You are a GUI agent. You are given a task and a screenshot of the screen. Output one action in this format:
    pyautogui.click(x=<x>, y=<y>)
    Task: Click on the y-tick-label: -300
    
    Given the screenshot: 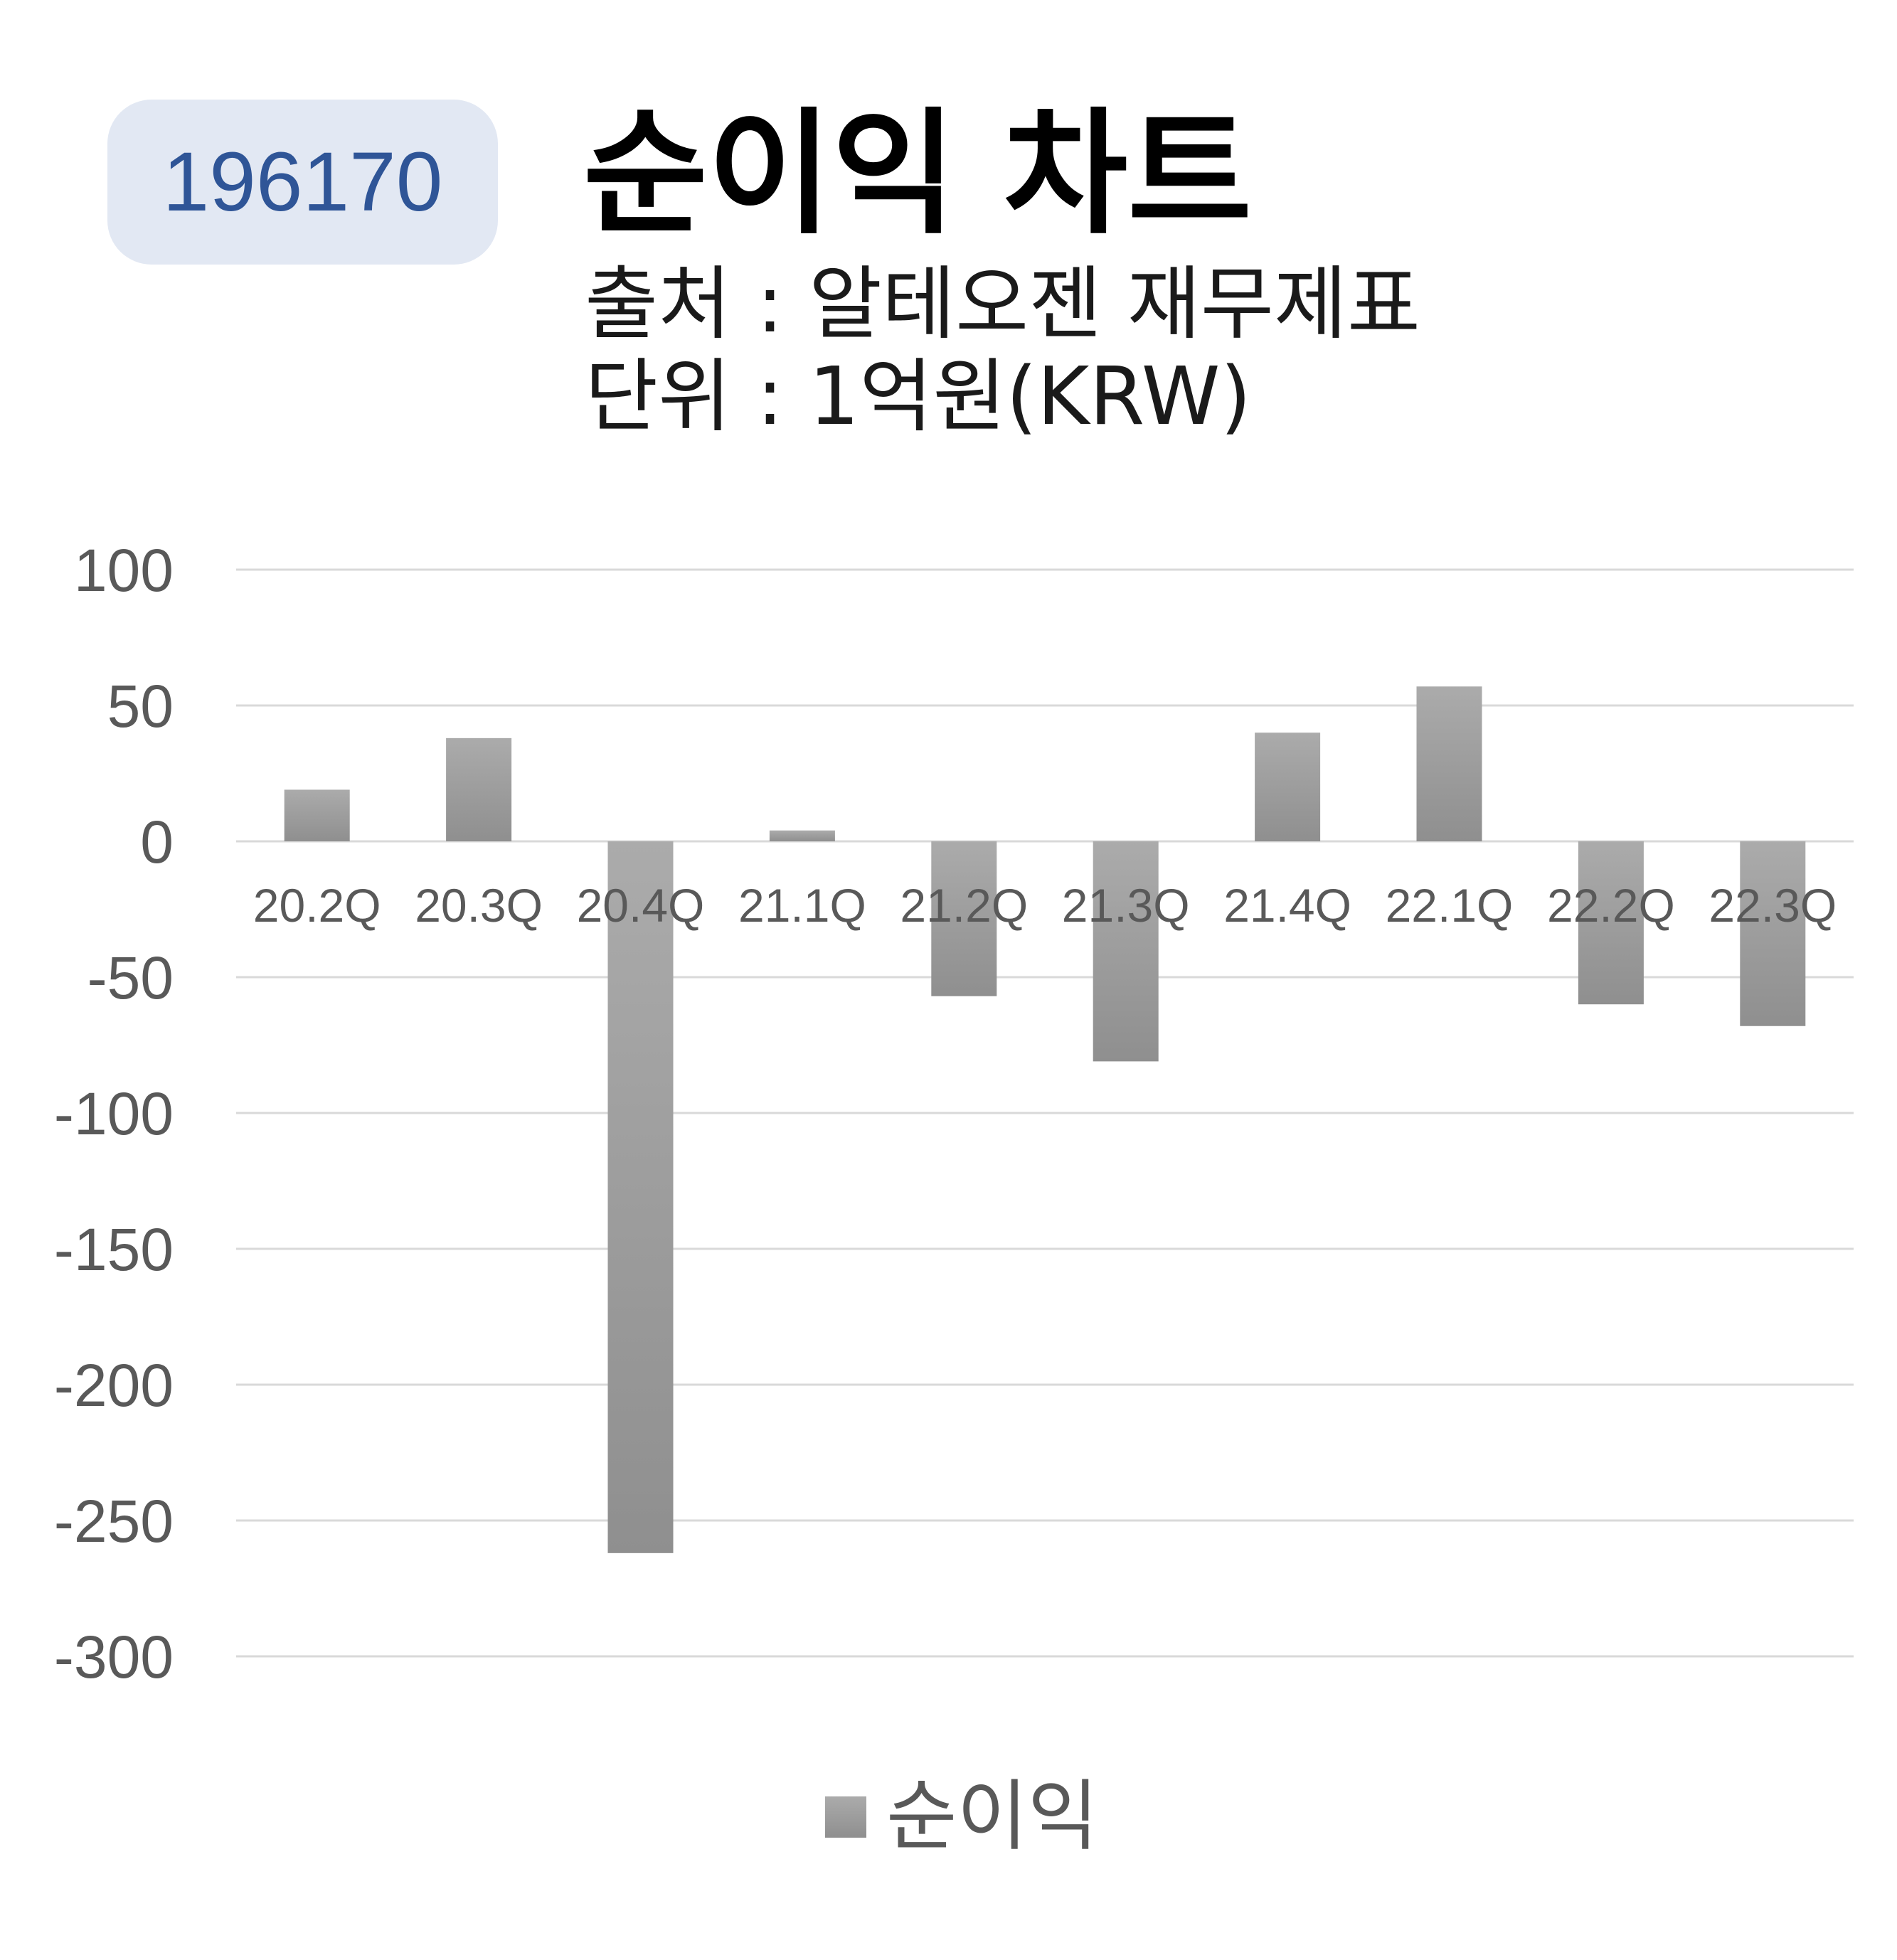 What is the action you would take?
    pyautogui.click(x=114, y=1657)
    